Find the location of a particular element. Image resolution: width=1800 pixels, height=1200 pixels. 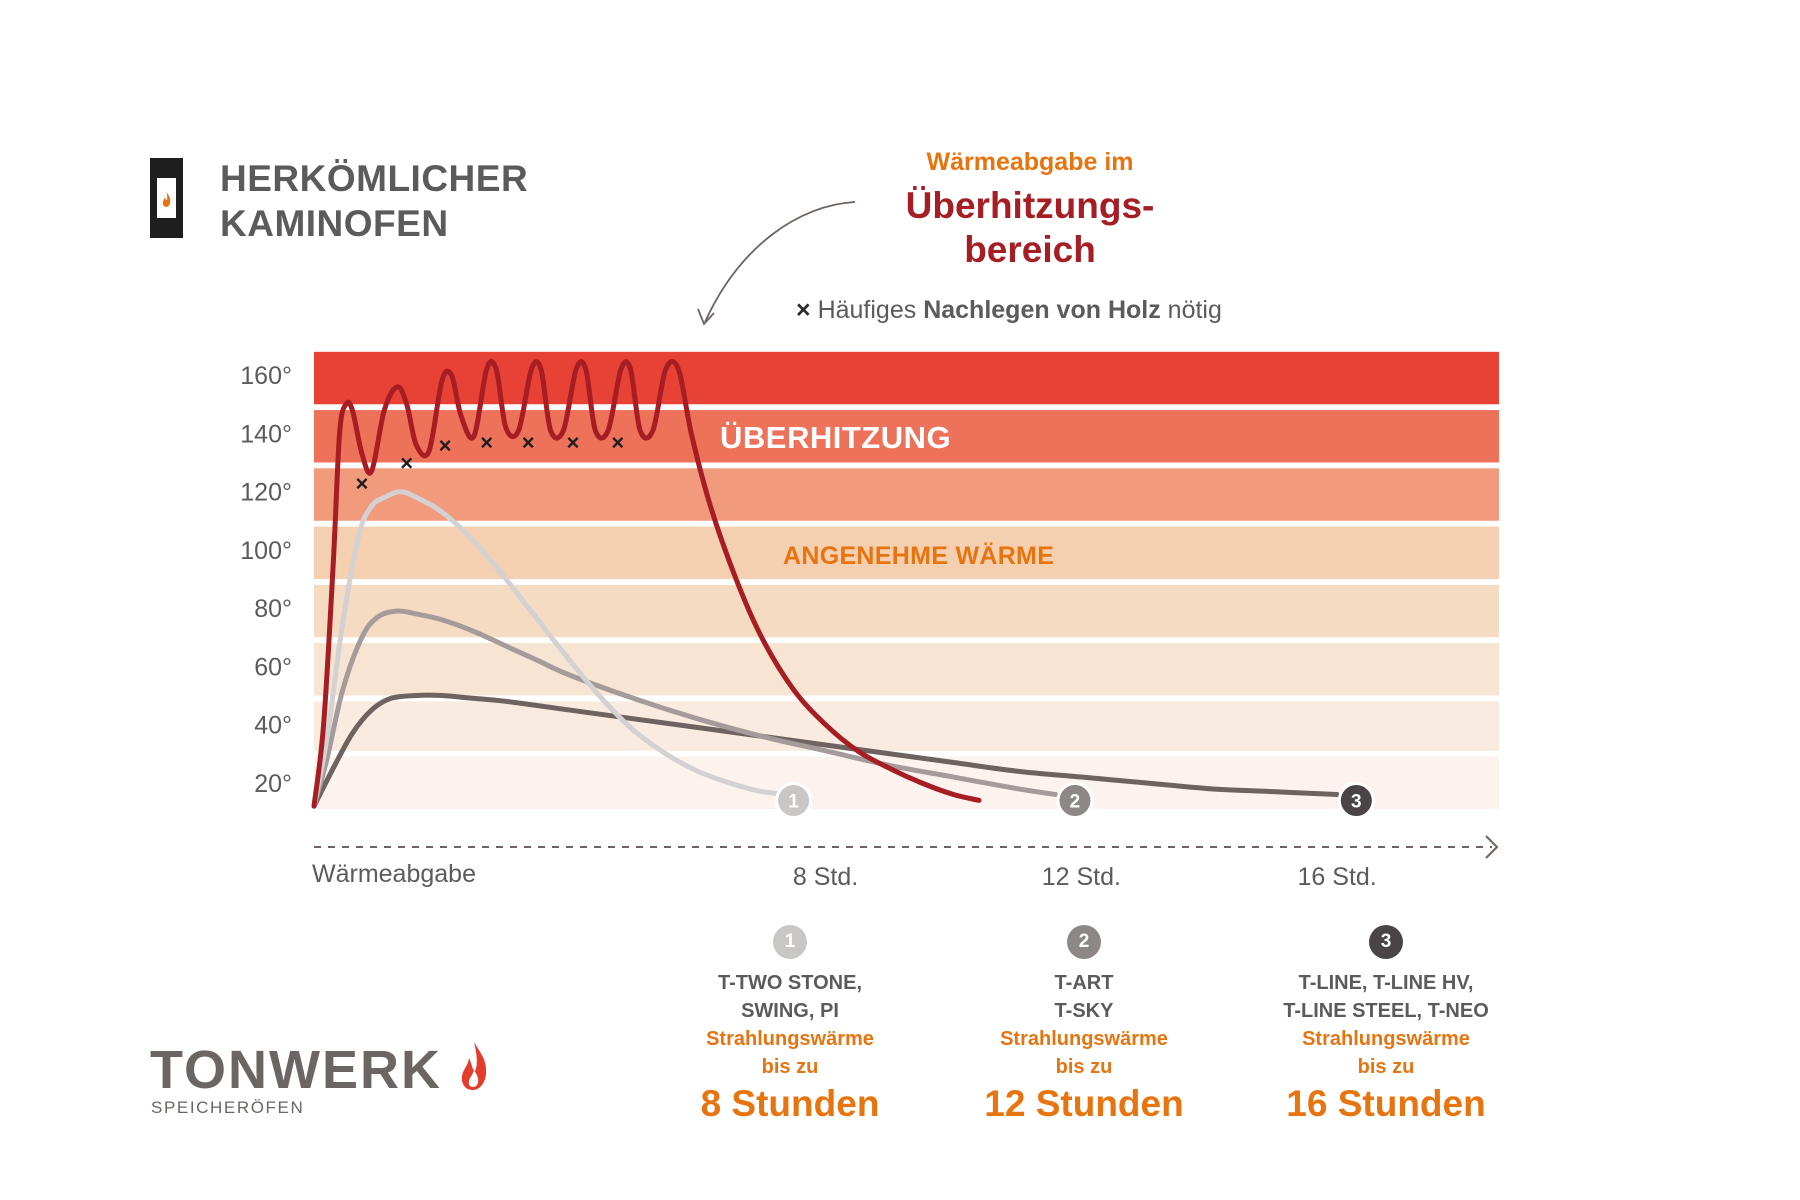

x-tick-label: 8 Std. is located at coordinates (825, 877).